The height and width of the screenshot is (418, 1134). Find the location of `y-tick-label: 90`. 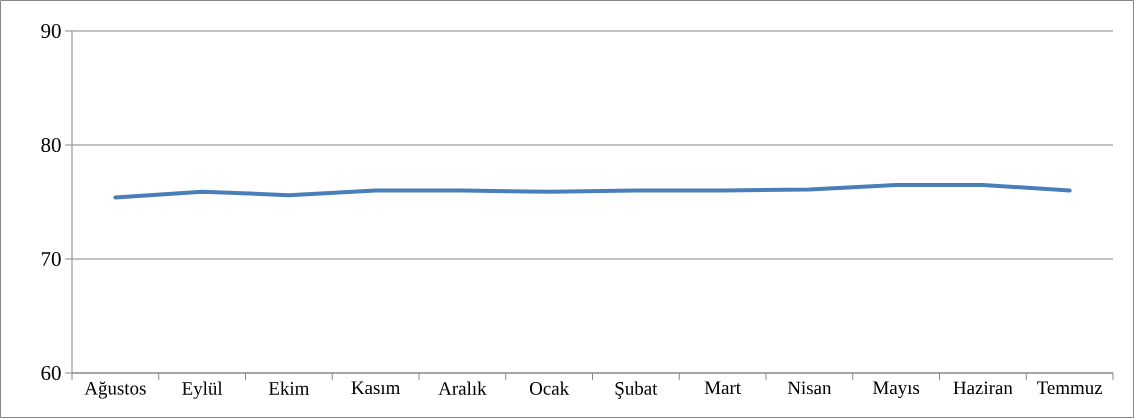

y-tick-label: 90 is located at coordinates (51, 31).